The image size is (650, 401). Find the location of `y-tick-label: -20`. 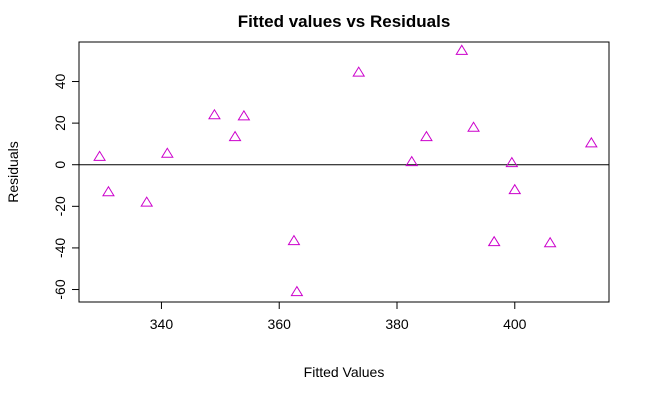

y-tick-label: -20 is located at coordinates (60, 206).